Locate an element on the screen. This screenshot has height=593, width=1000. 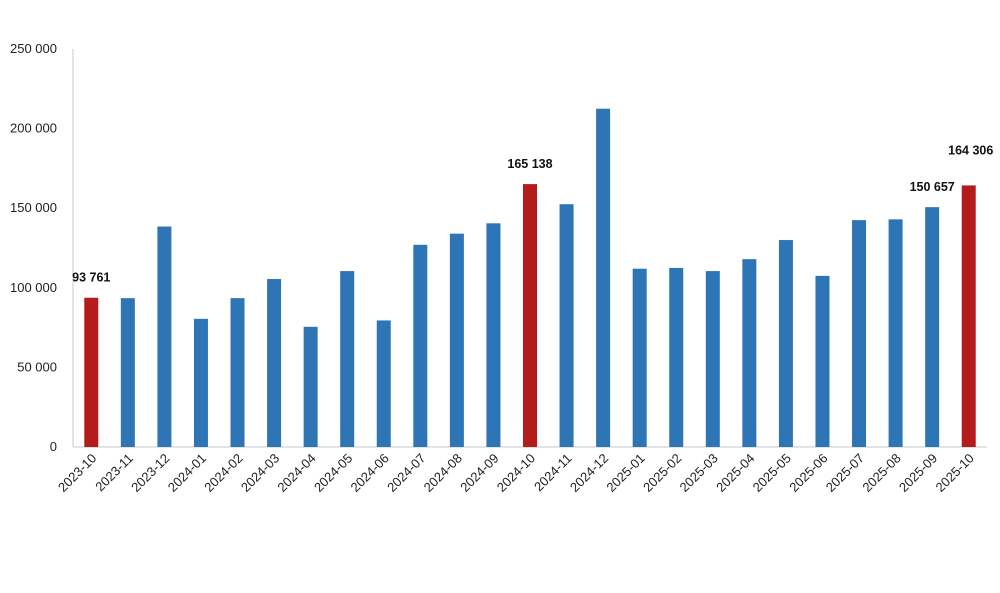
y-axis: 0 50 000 100 000 150 000 200 000 250 000 is located at coordinates (42, 247).